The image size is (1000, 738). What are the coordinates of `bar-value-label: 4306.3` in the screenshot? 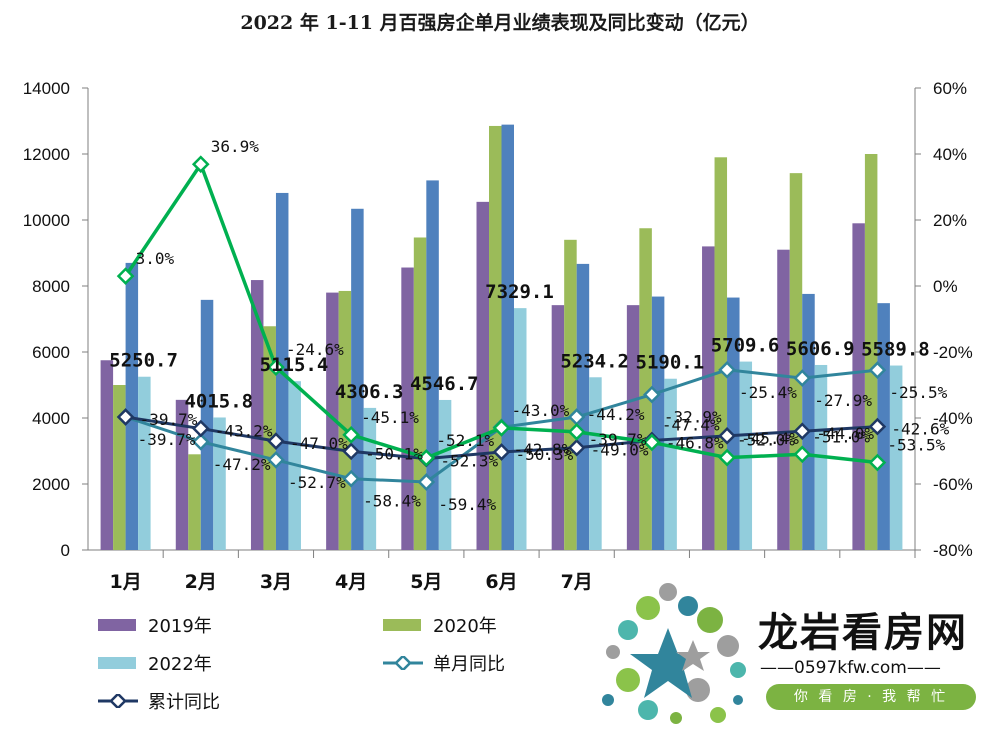 It's located at (369, 392).